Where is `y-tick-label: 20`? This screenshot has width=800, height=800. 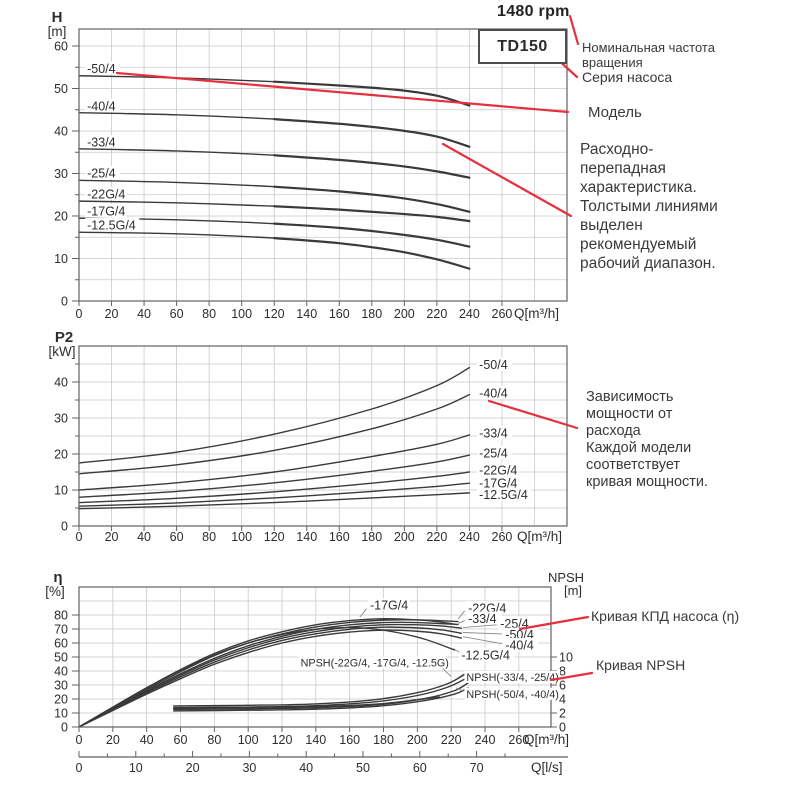
y-tick-label: 20 is located at coordinates (61, 455).